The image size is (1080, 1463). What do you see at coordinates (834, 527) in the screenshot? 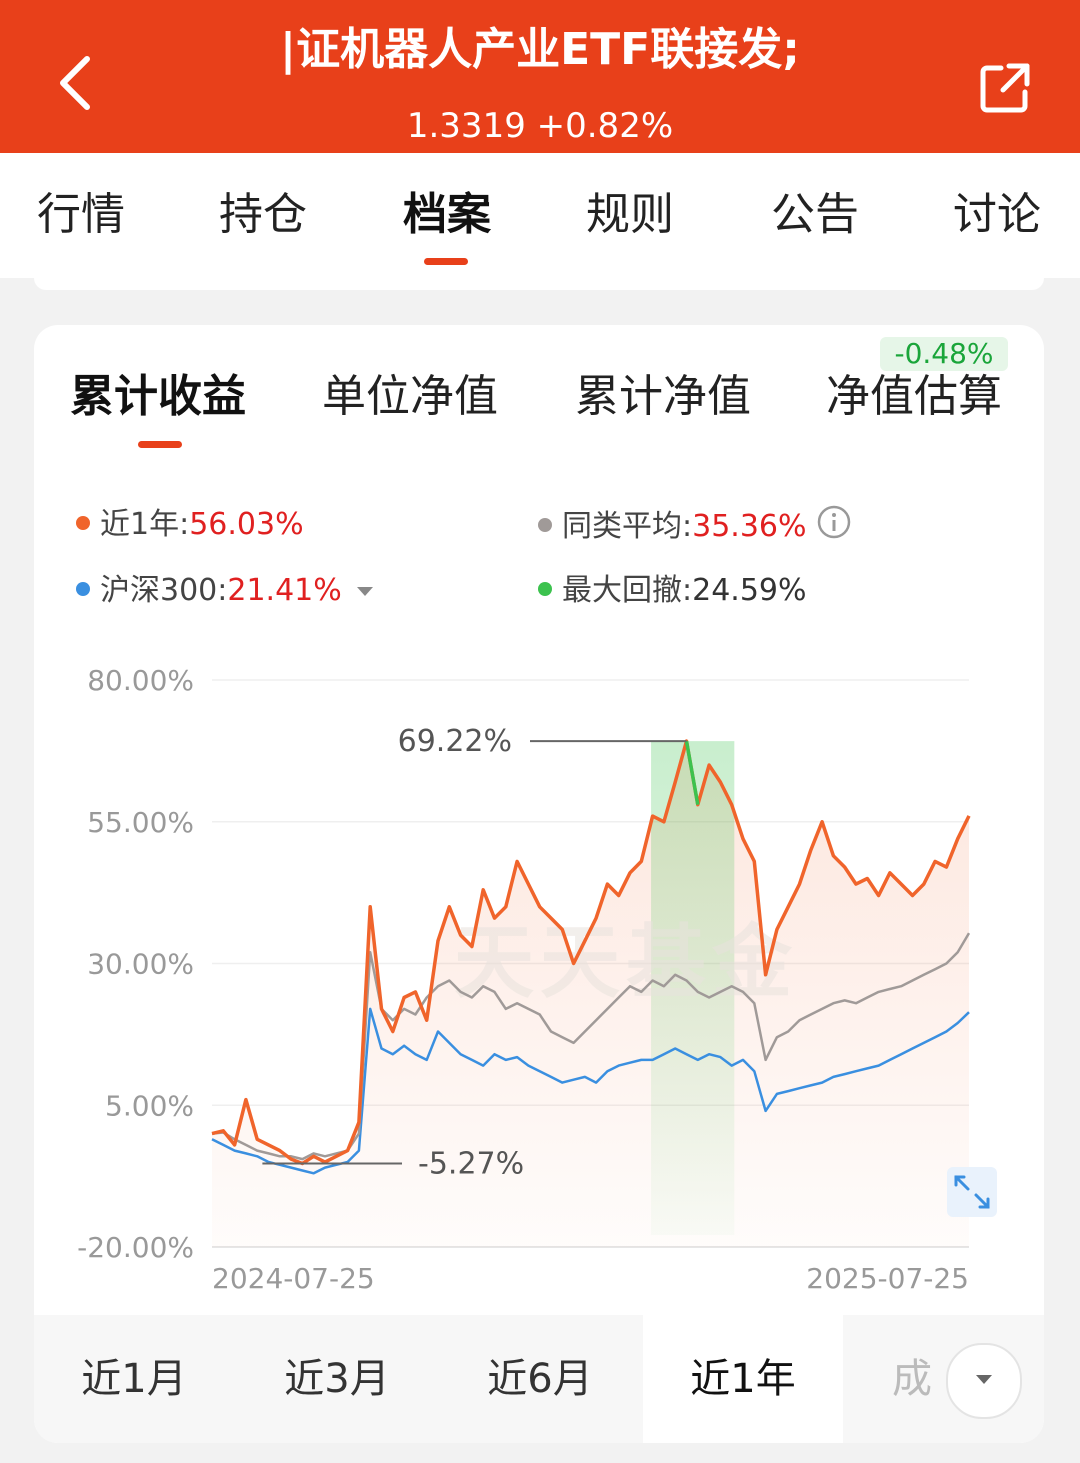
I see `info-icon` at bounding box center [834, 527].